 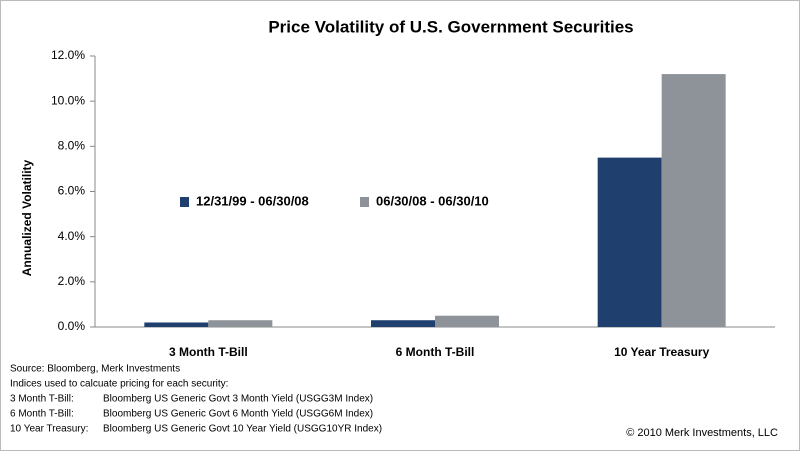 I want to click on y-axis-title: Annualized Volatility, so click(x=27, y=217).